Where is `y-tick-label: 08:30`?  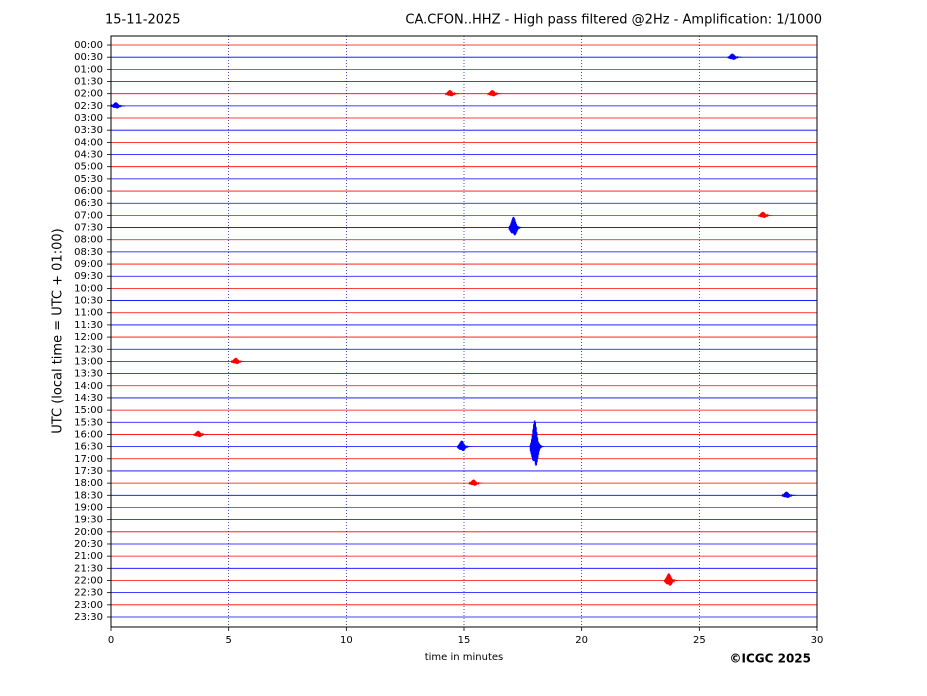 y-tick-label: 08:30 is located at coordinates (88, 252).